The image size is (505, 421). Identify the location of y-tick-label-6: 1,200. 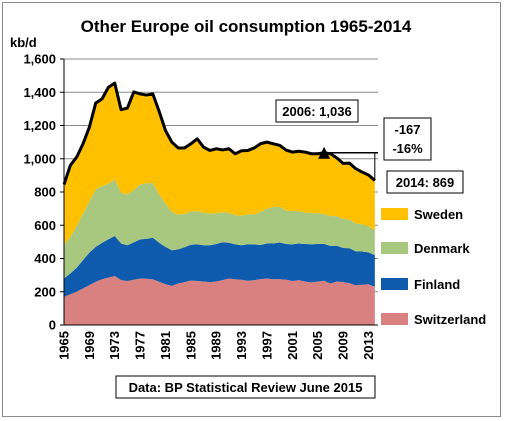
(39, 125).